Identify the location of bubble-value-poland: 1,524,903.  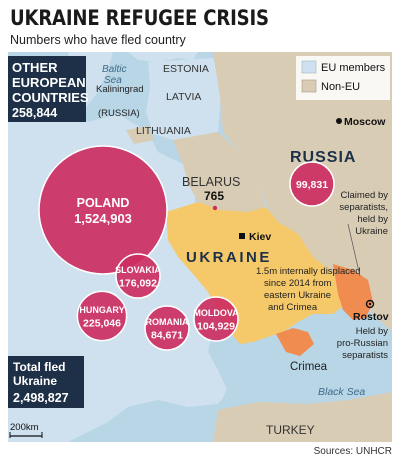
(103, 218).